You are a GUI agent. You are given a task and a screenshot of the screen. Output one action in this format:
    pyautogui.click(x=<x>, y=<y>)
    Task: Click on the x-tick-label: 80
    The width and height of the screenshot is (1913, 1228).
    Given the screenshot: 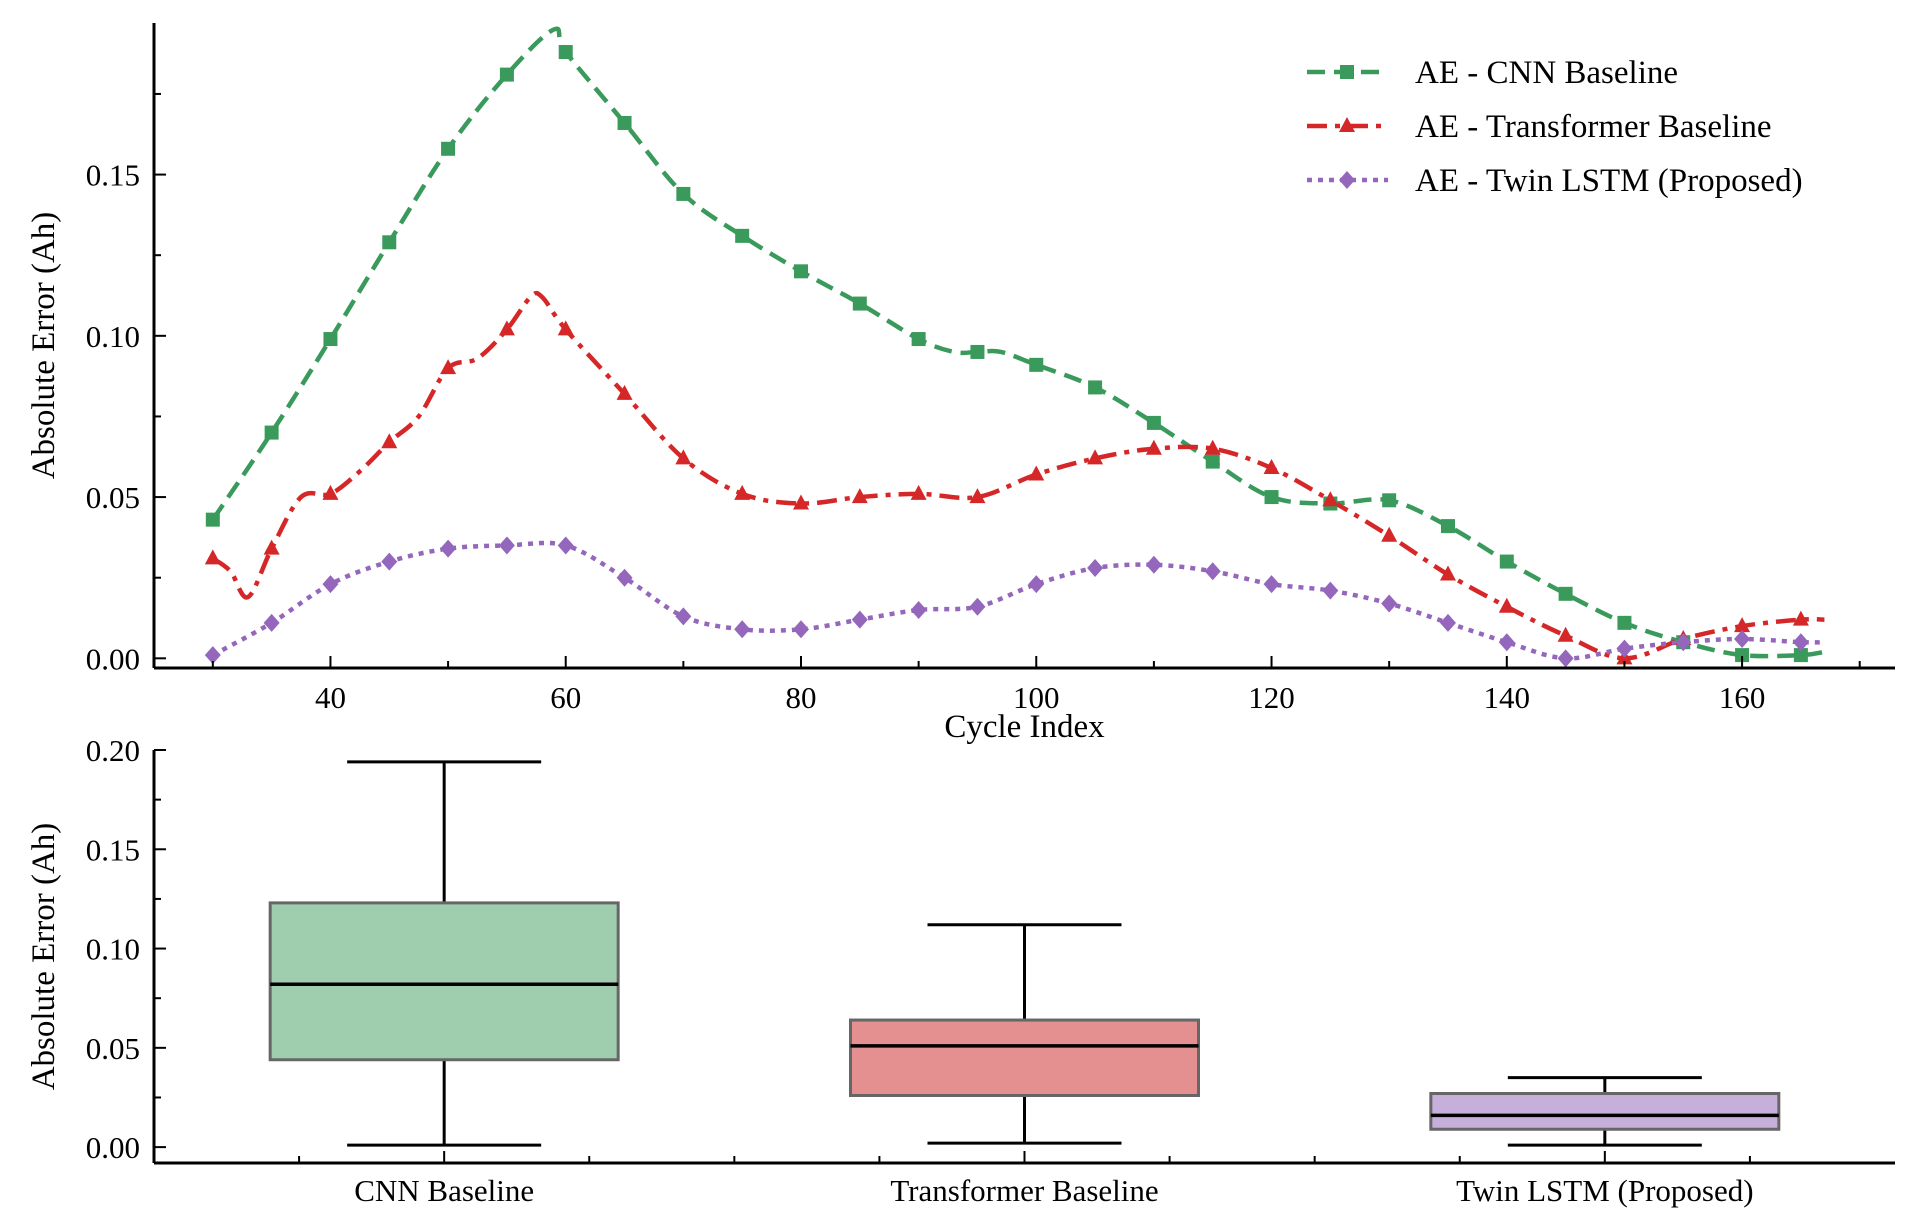 What is the action you would take?
    pyautogui.click(x=800, y=697)
    